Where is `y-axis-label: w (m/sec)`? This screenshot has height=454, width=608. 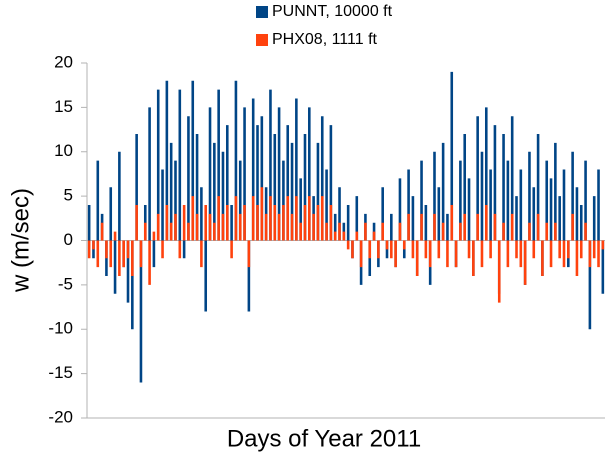
y-axis-label: w (m/sec) is located at coordinates (20, 240).